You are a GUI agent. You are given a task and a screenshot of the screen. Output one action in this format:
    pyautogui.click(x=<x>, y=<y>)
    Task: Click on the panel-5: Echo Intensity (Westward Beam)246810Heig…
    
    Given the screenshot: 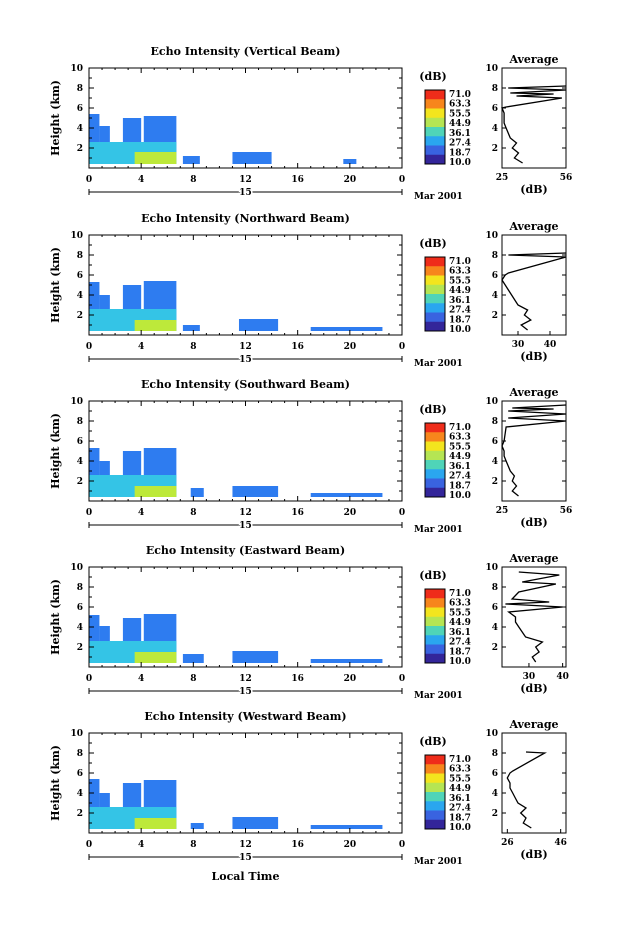 What is the action you would take?
    pyautogui.click(x=308, y=788)
    